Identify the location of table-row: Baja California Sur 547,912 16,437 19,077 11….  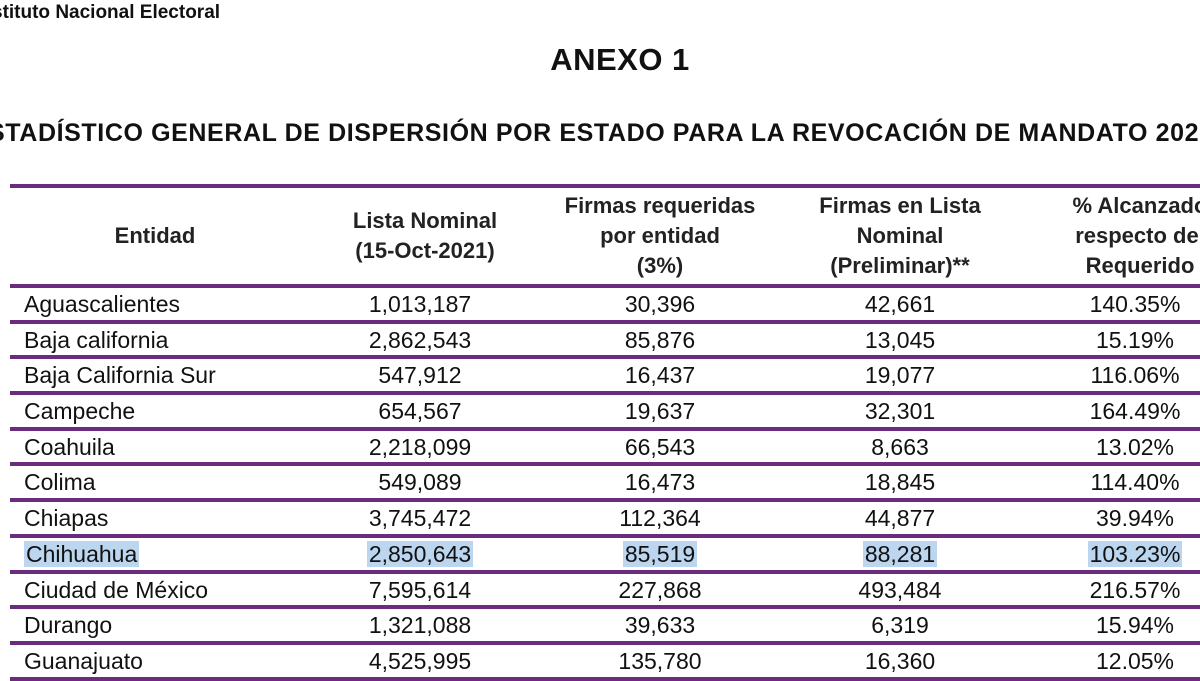
(605, 377).